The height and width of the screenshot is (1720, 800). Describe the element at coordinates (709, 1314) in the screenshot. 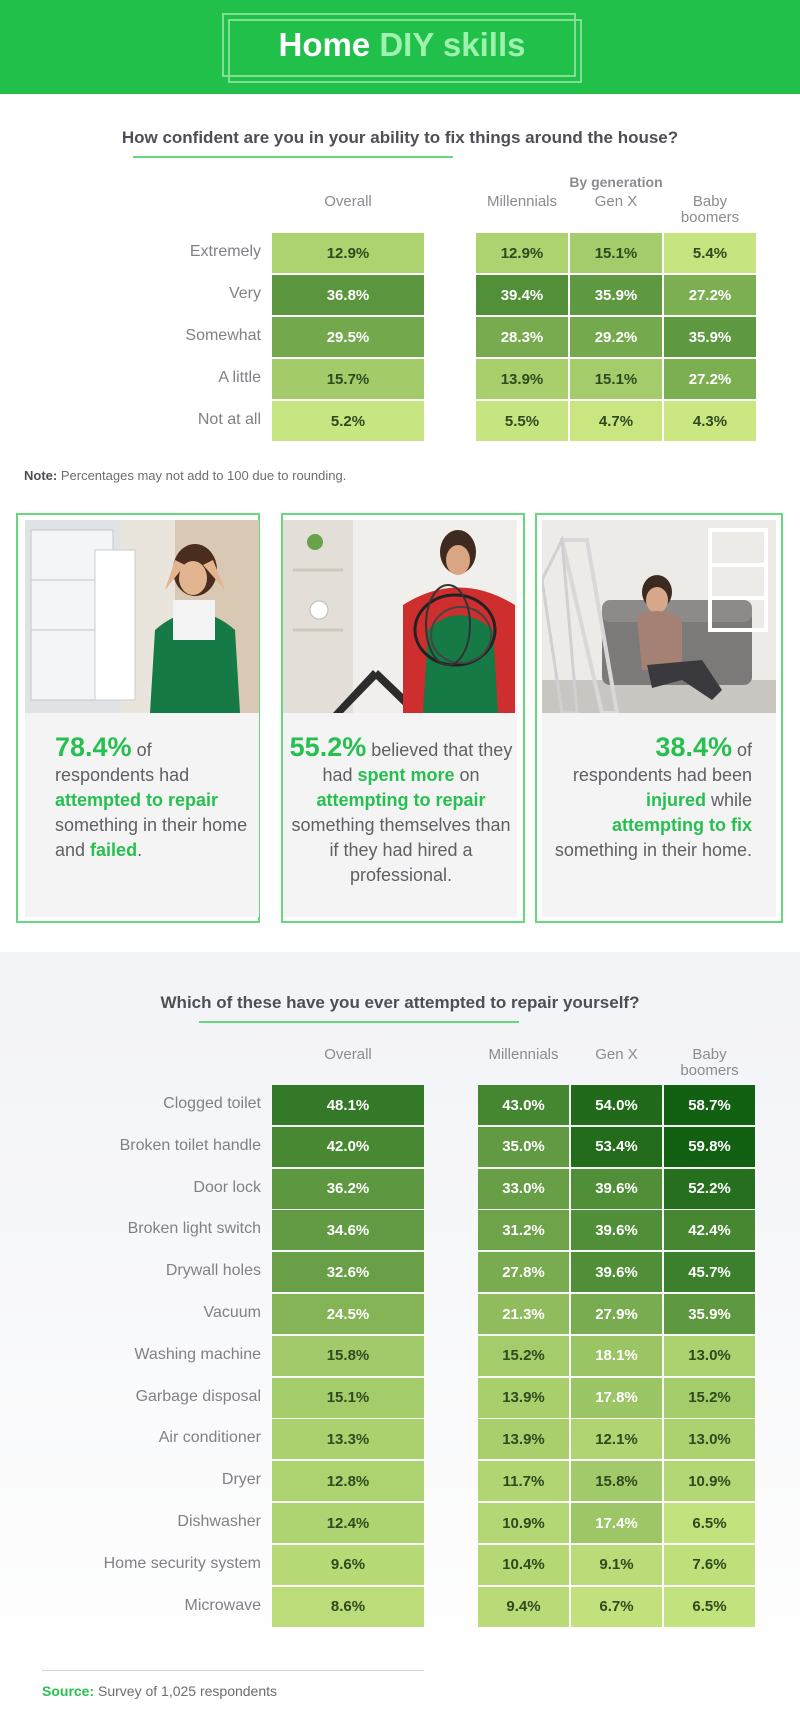

I see `cell-vacuum-baby-boomers: 35.9%` at that location.